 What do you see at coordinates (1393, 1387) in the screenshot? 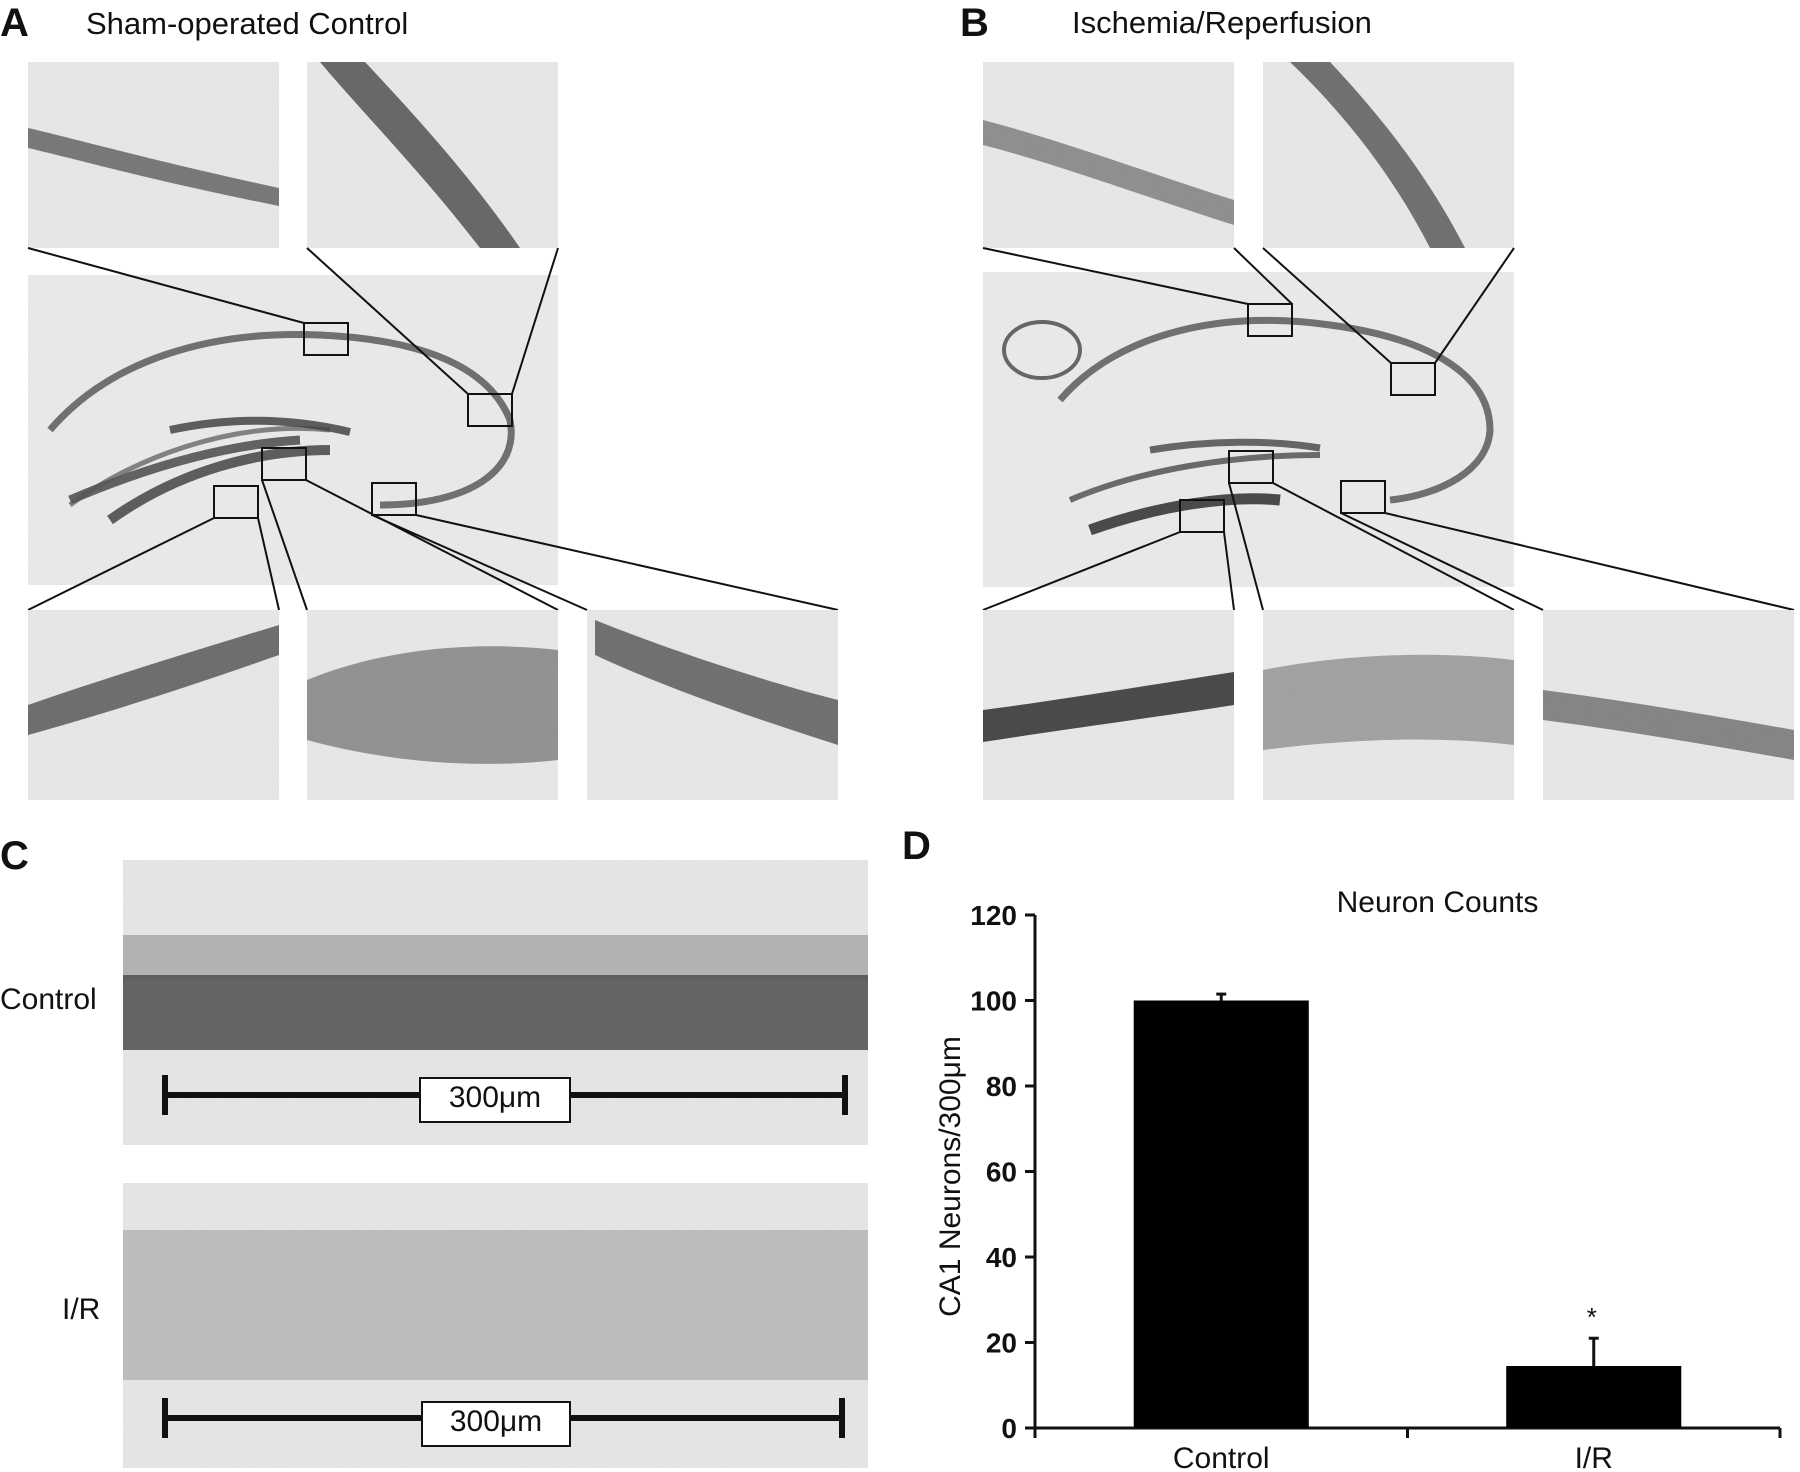
I see `chart-labels: Control * I/R` at bounding box center [1393, 1387].